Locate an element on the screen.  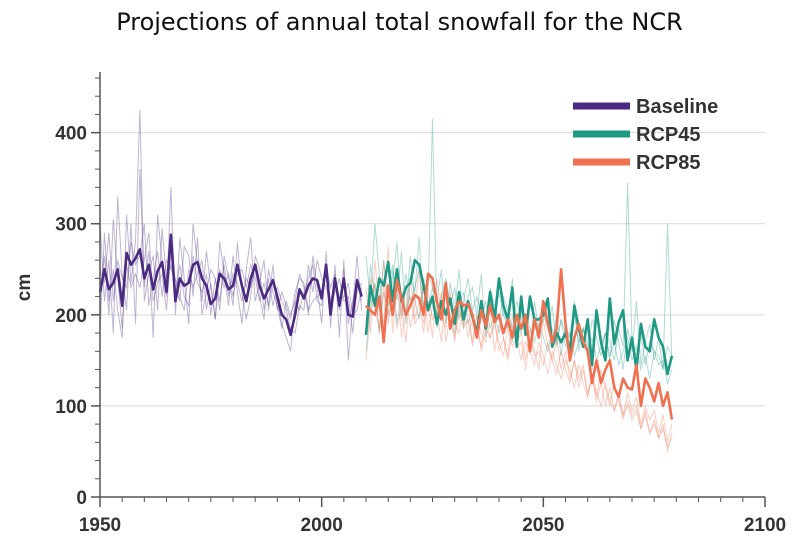
x-tick-label-2000: 2000 is located at coordinates (322, 525).